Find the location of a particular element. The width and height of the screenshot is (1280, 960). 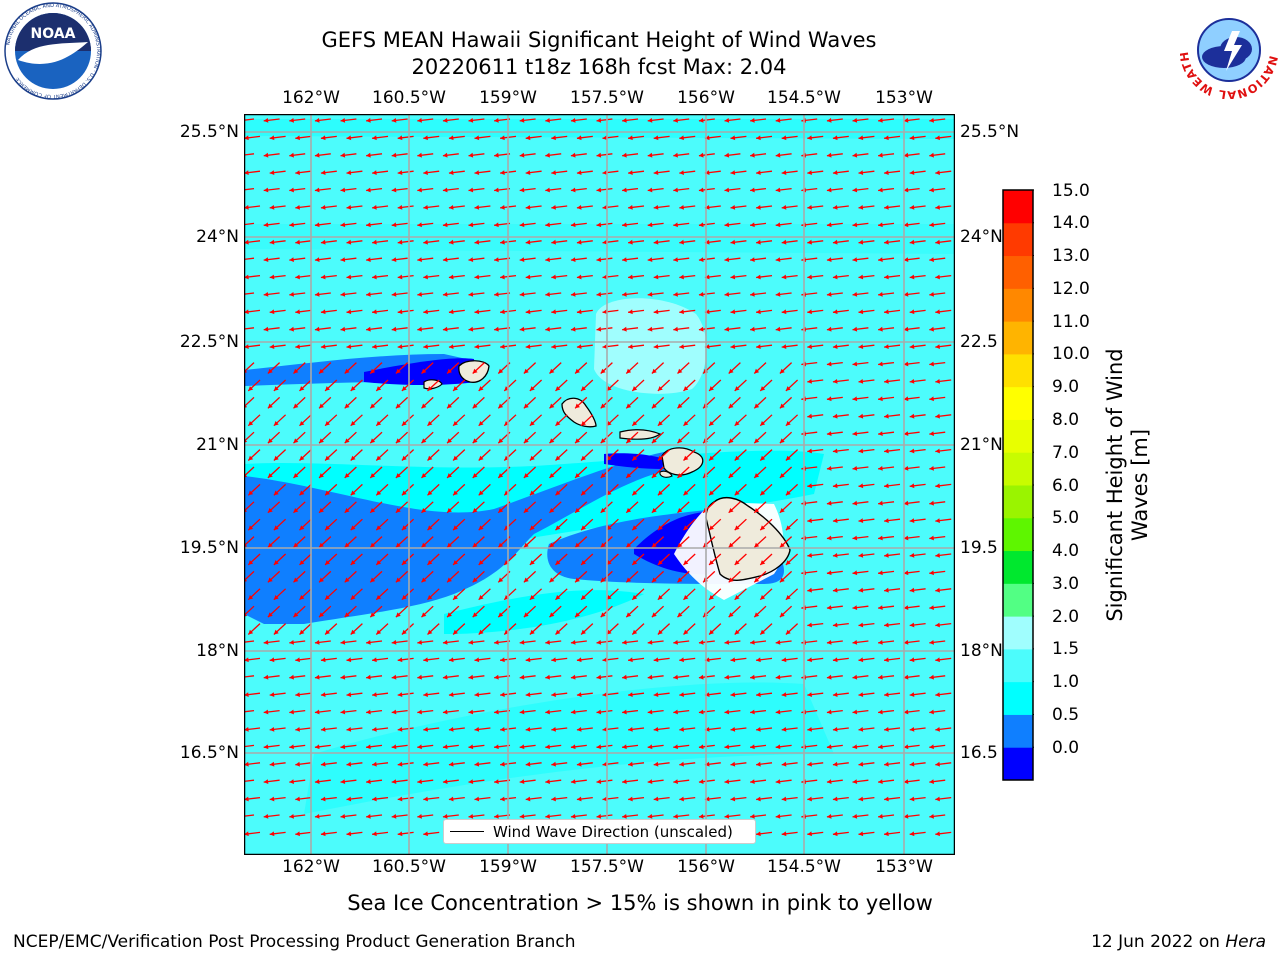

lat-tick-right: 19.5 is located at coordinates (979, 548).